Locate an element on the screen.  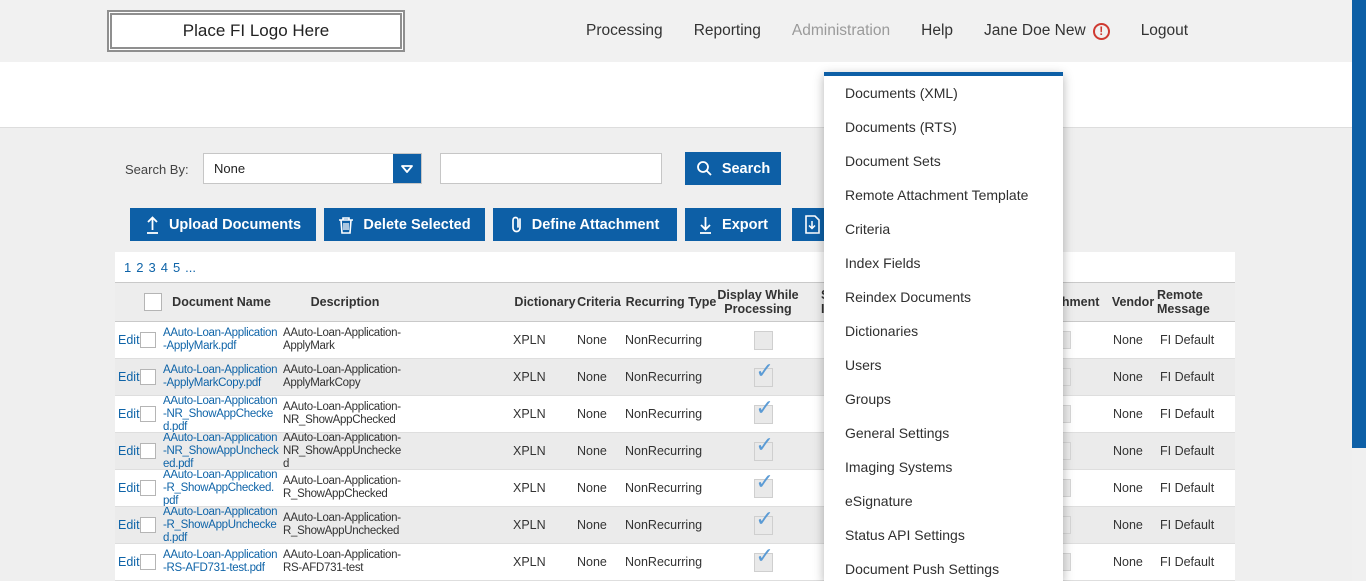
menu-item-document-sets: Document Sets is located at coordinates (893, 161).